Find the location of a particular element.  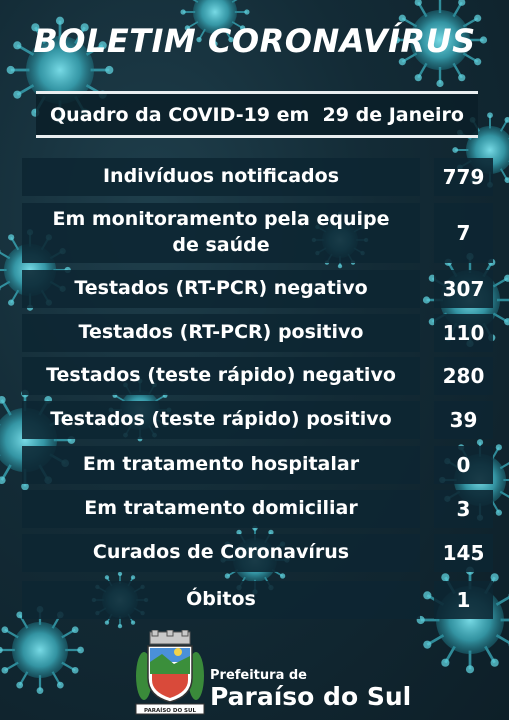

stat-value: 39 is located at coordinates (463, 420).